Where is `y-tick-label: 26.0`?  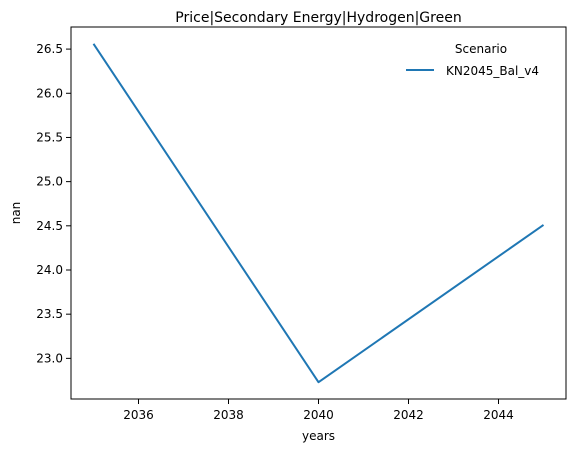 y-tick-label: 26.0 is located at coordinates (49, 93).